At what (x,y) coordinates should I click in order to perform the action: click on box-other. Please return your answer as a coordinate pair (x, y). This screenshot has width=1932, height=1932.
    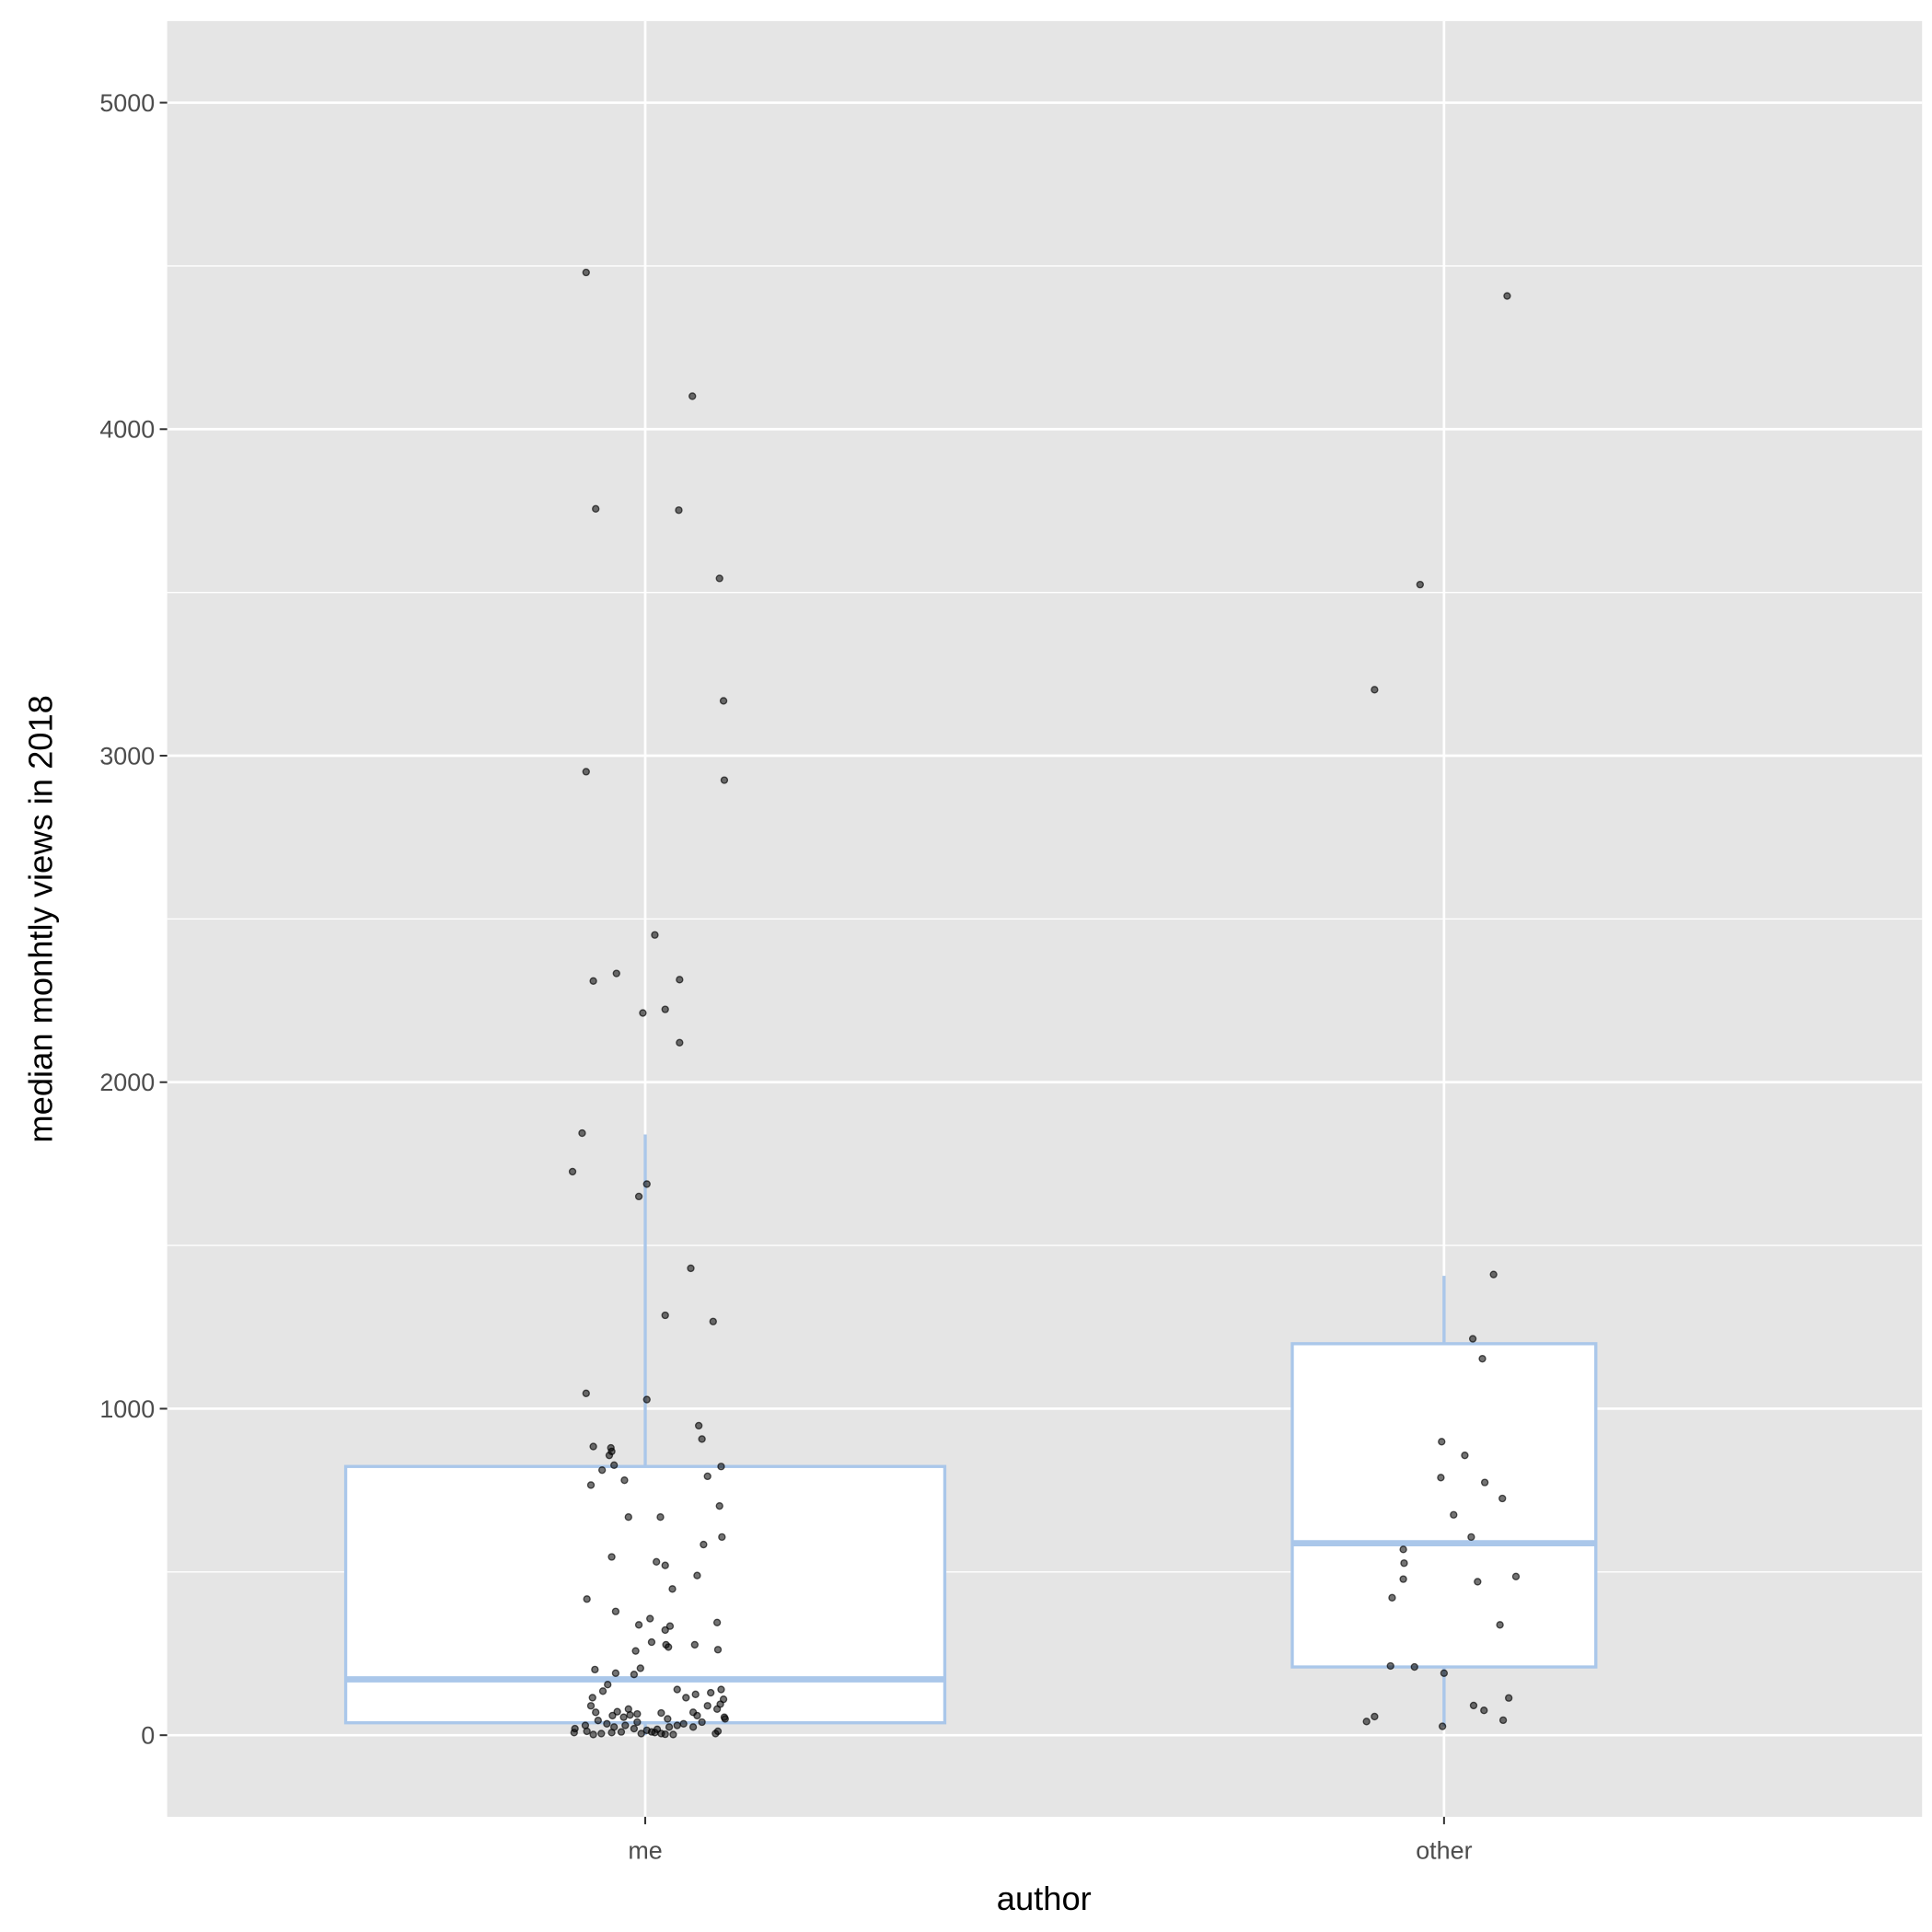
    Looking at the image, I should click on (1444, 1502).